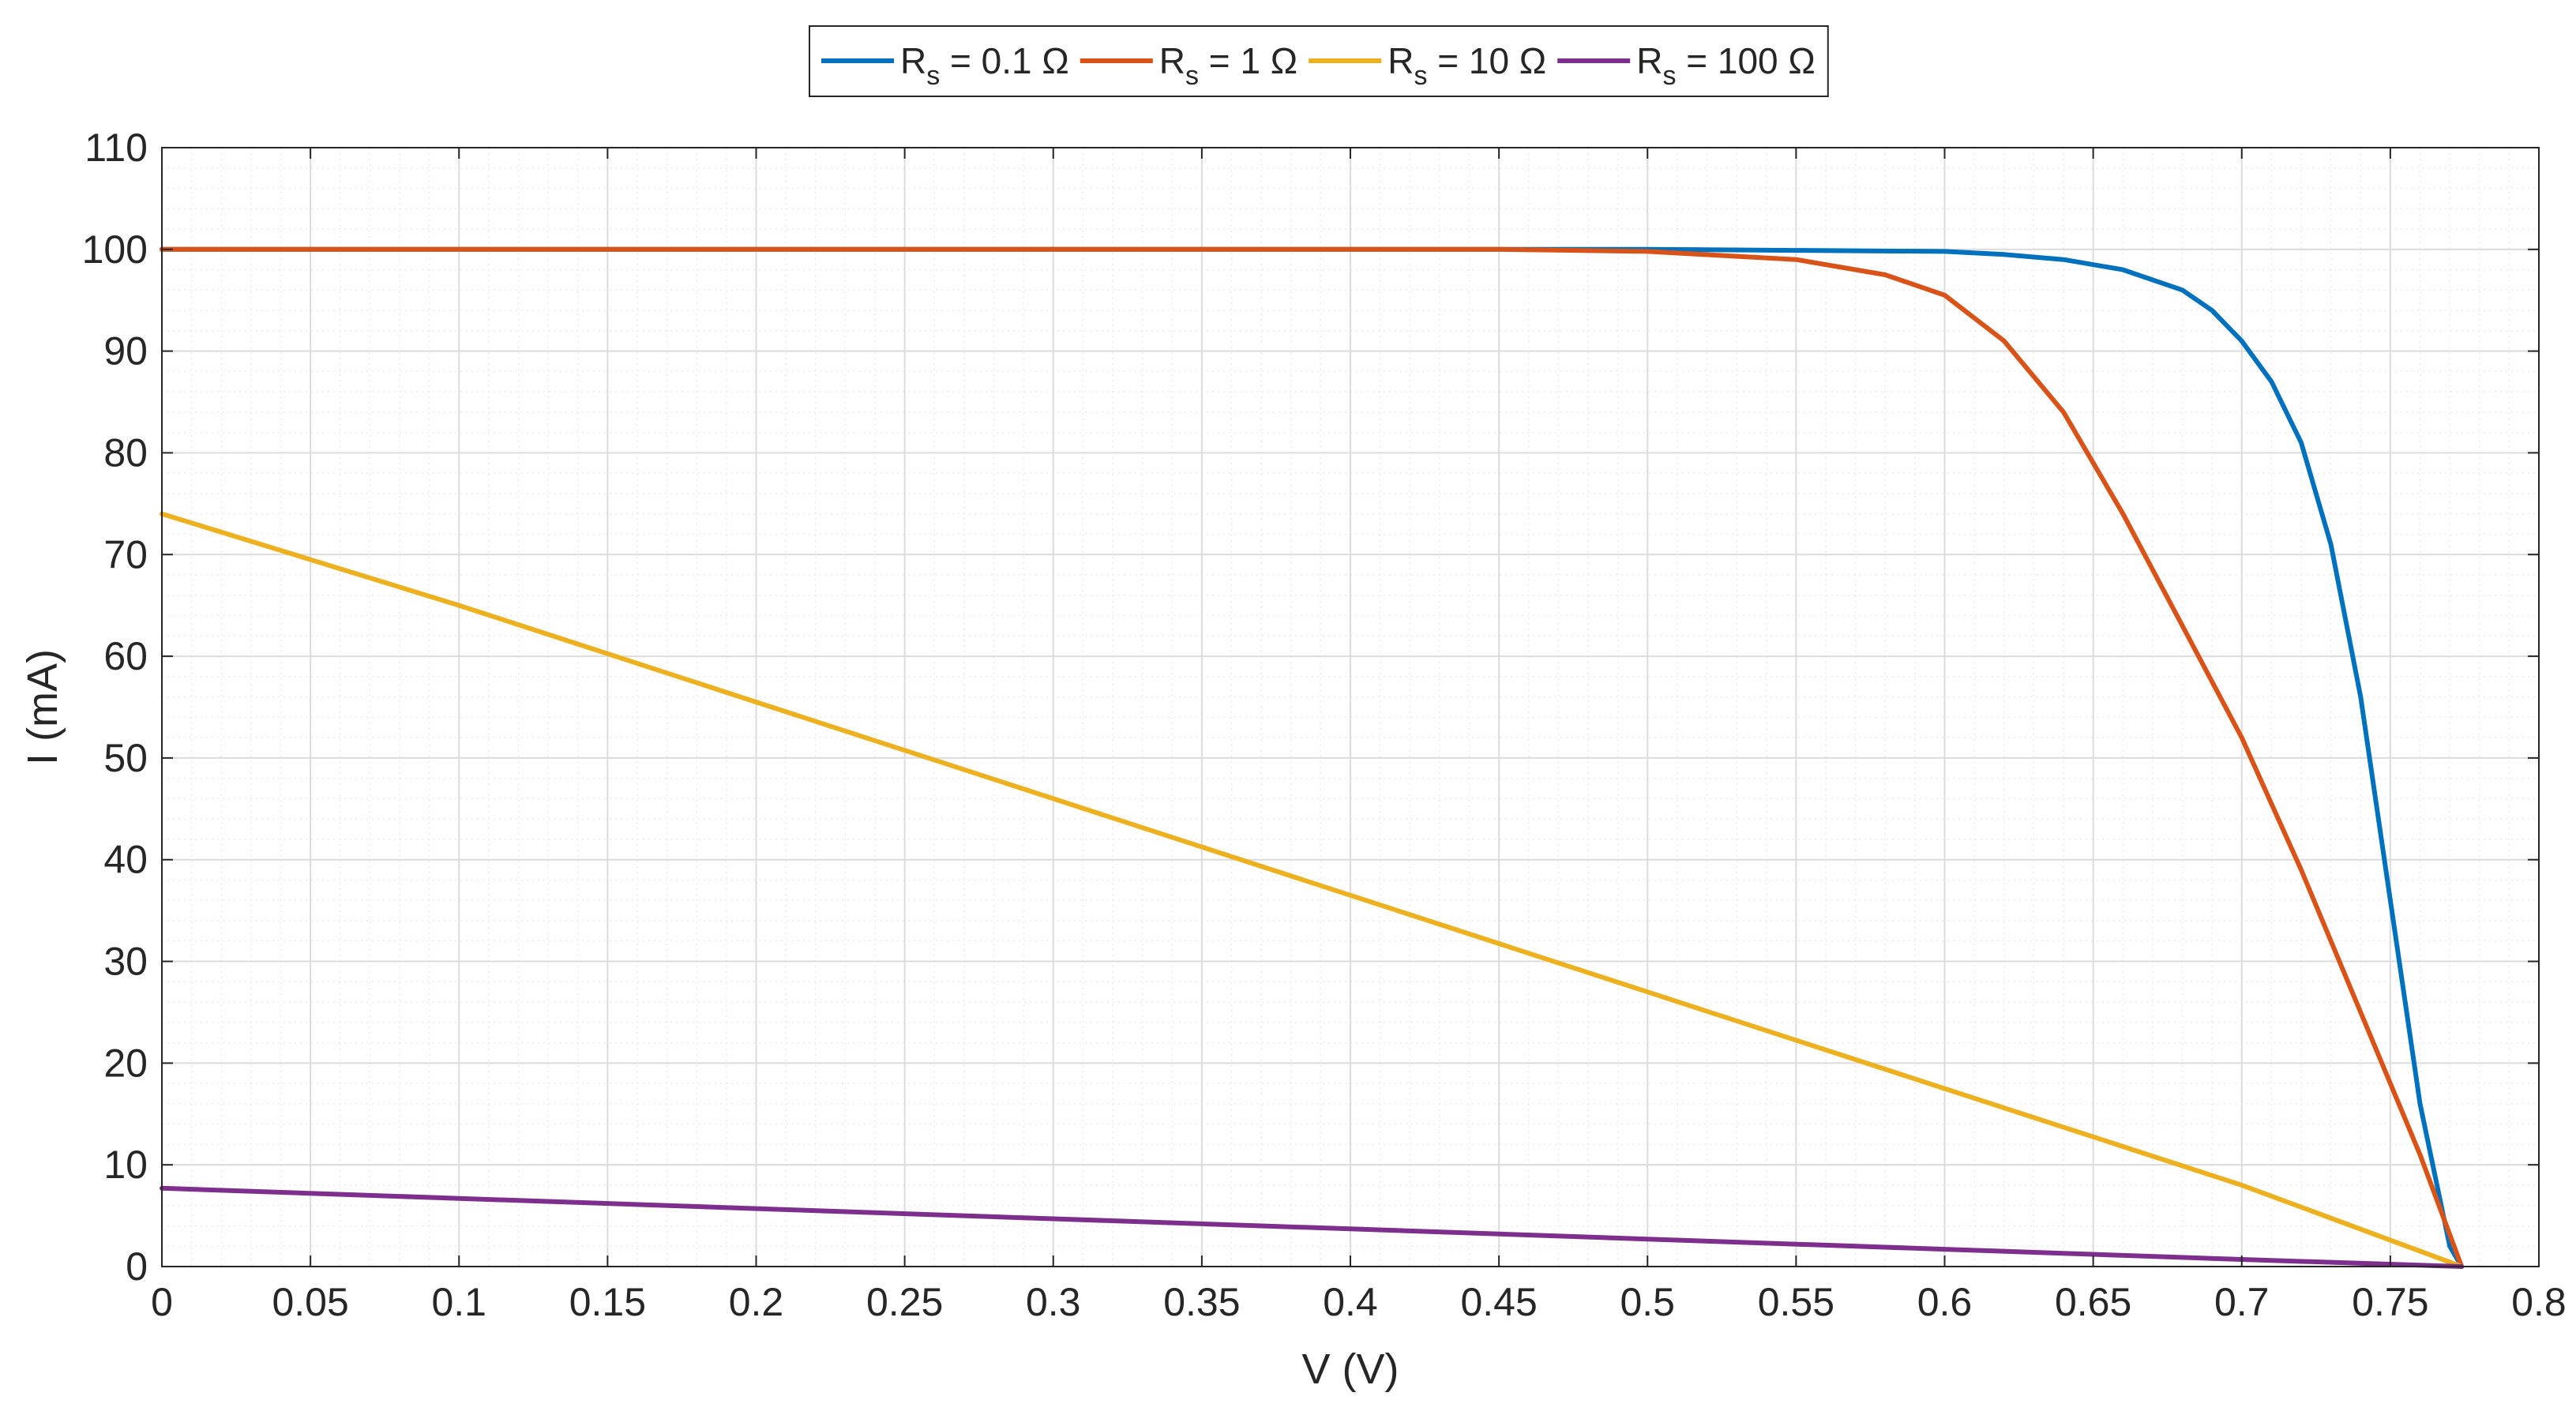 The width and height of the screenshot is (2576, 1415). Describe the element at coordinates (1350, 1302) in the screenshot. I see `x-tick-label: 0.4` at that location.